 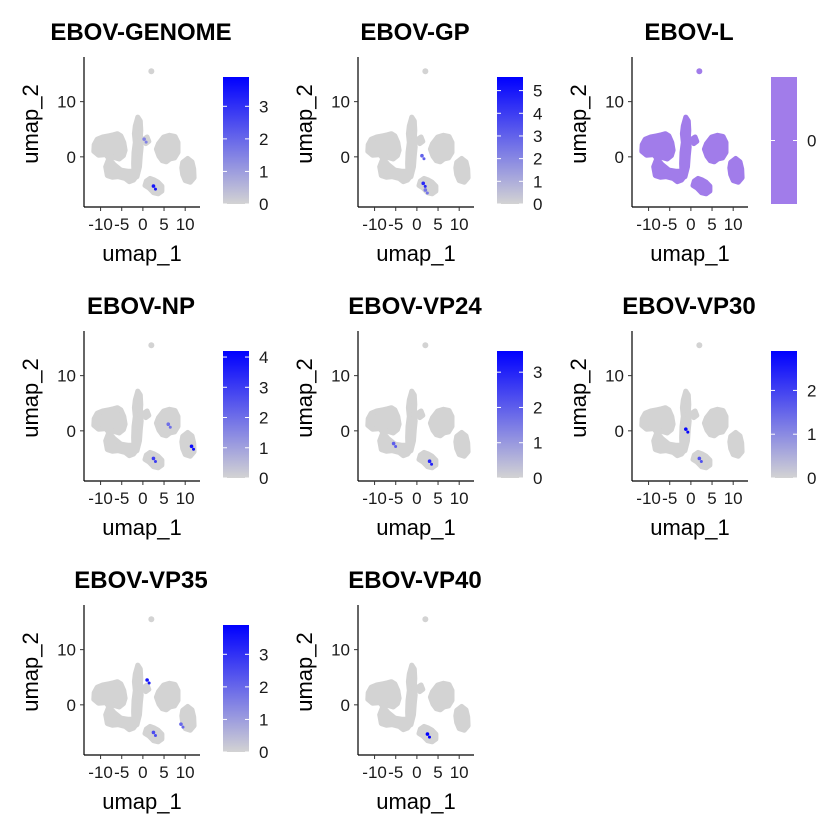 What do you see at coordinates (141, 306) in the screenshot?
I see `panel-title: EBOV-NP` at bounding box center [141, 306].